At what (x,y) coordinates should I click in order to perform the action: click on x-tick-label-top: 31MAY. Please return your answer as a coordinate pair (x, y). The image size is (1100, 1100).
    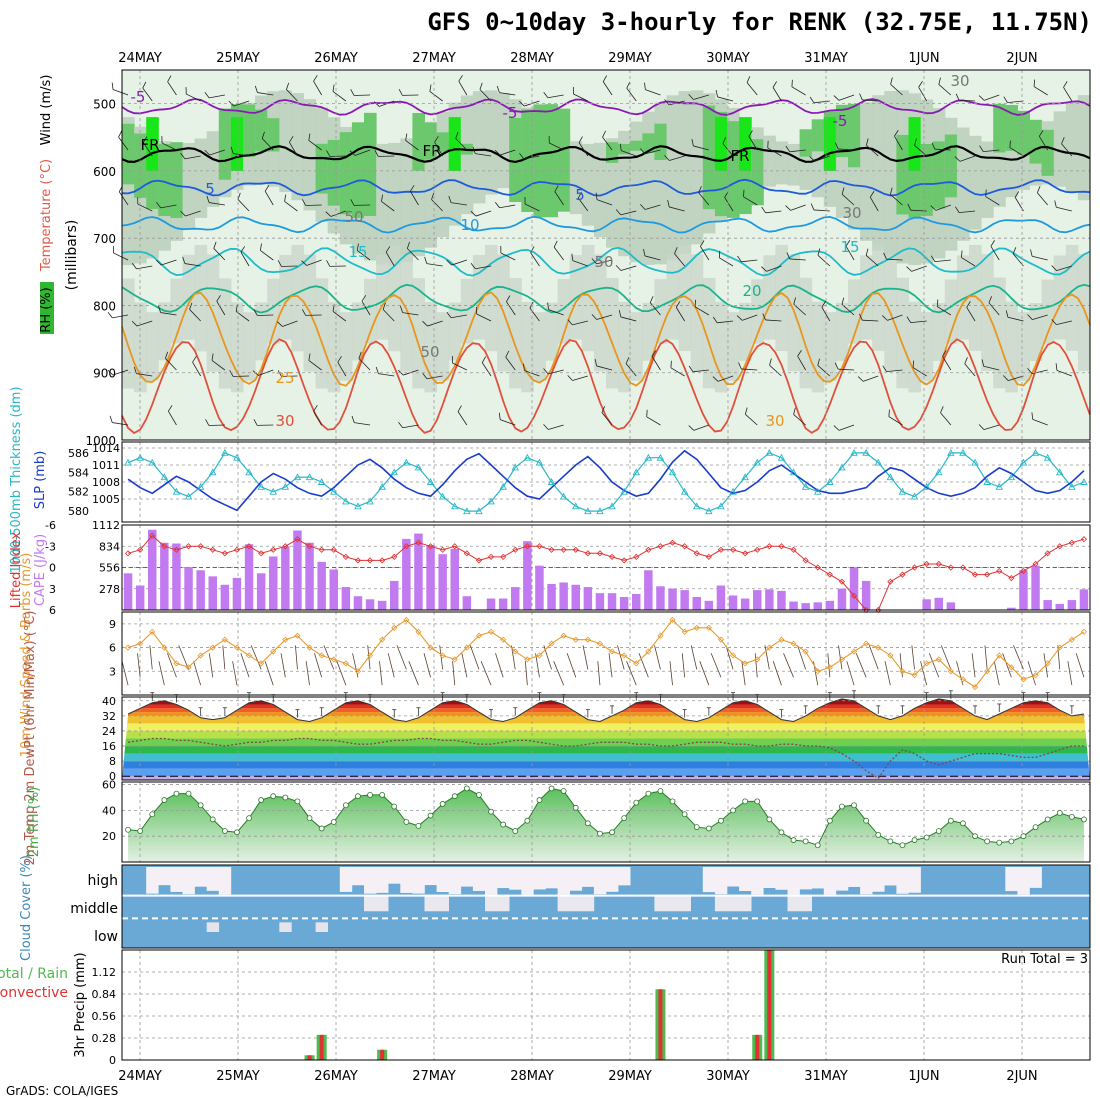
    Looking at the image, I should click on (826, 58).